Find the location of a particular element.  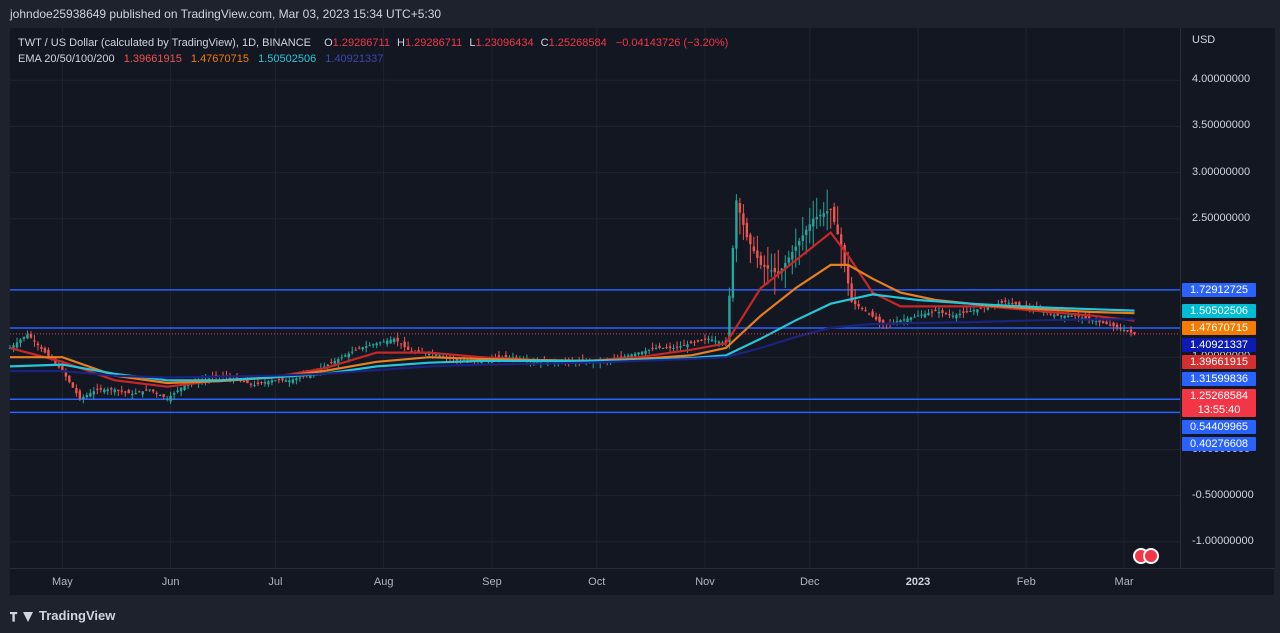

price-tag: 1.31599836 is located at coordinates (1219, 378).